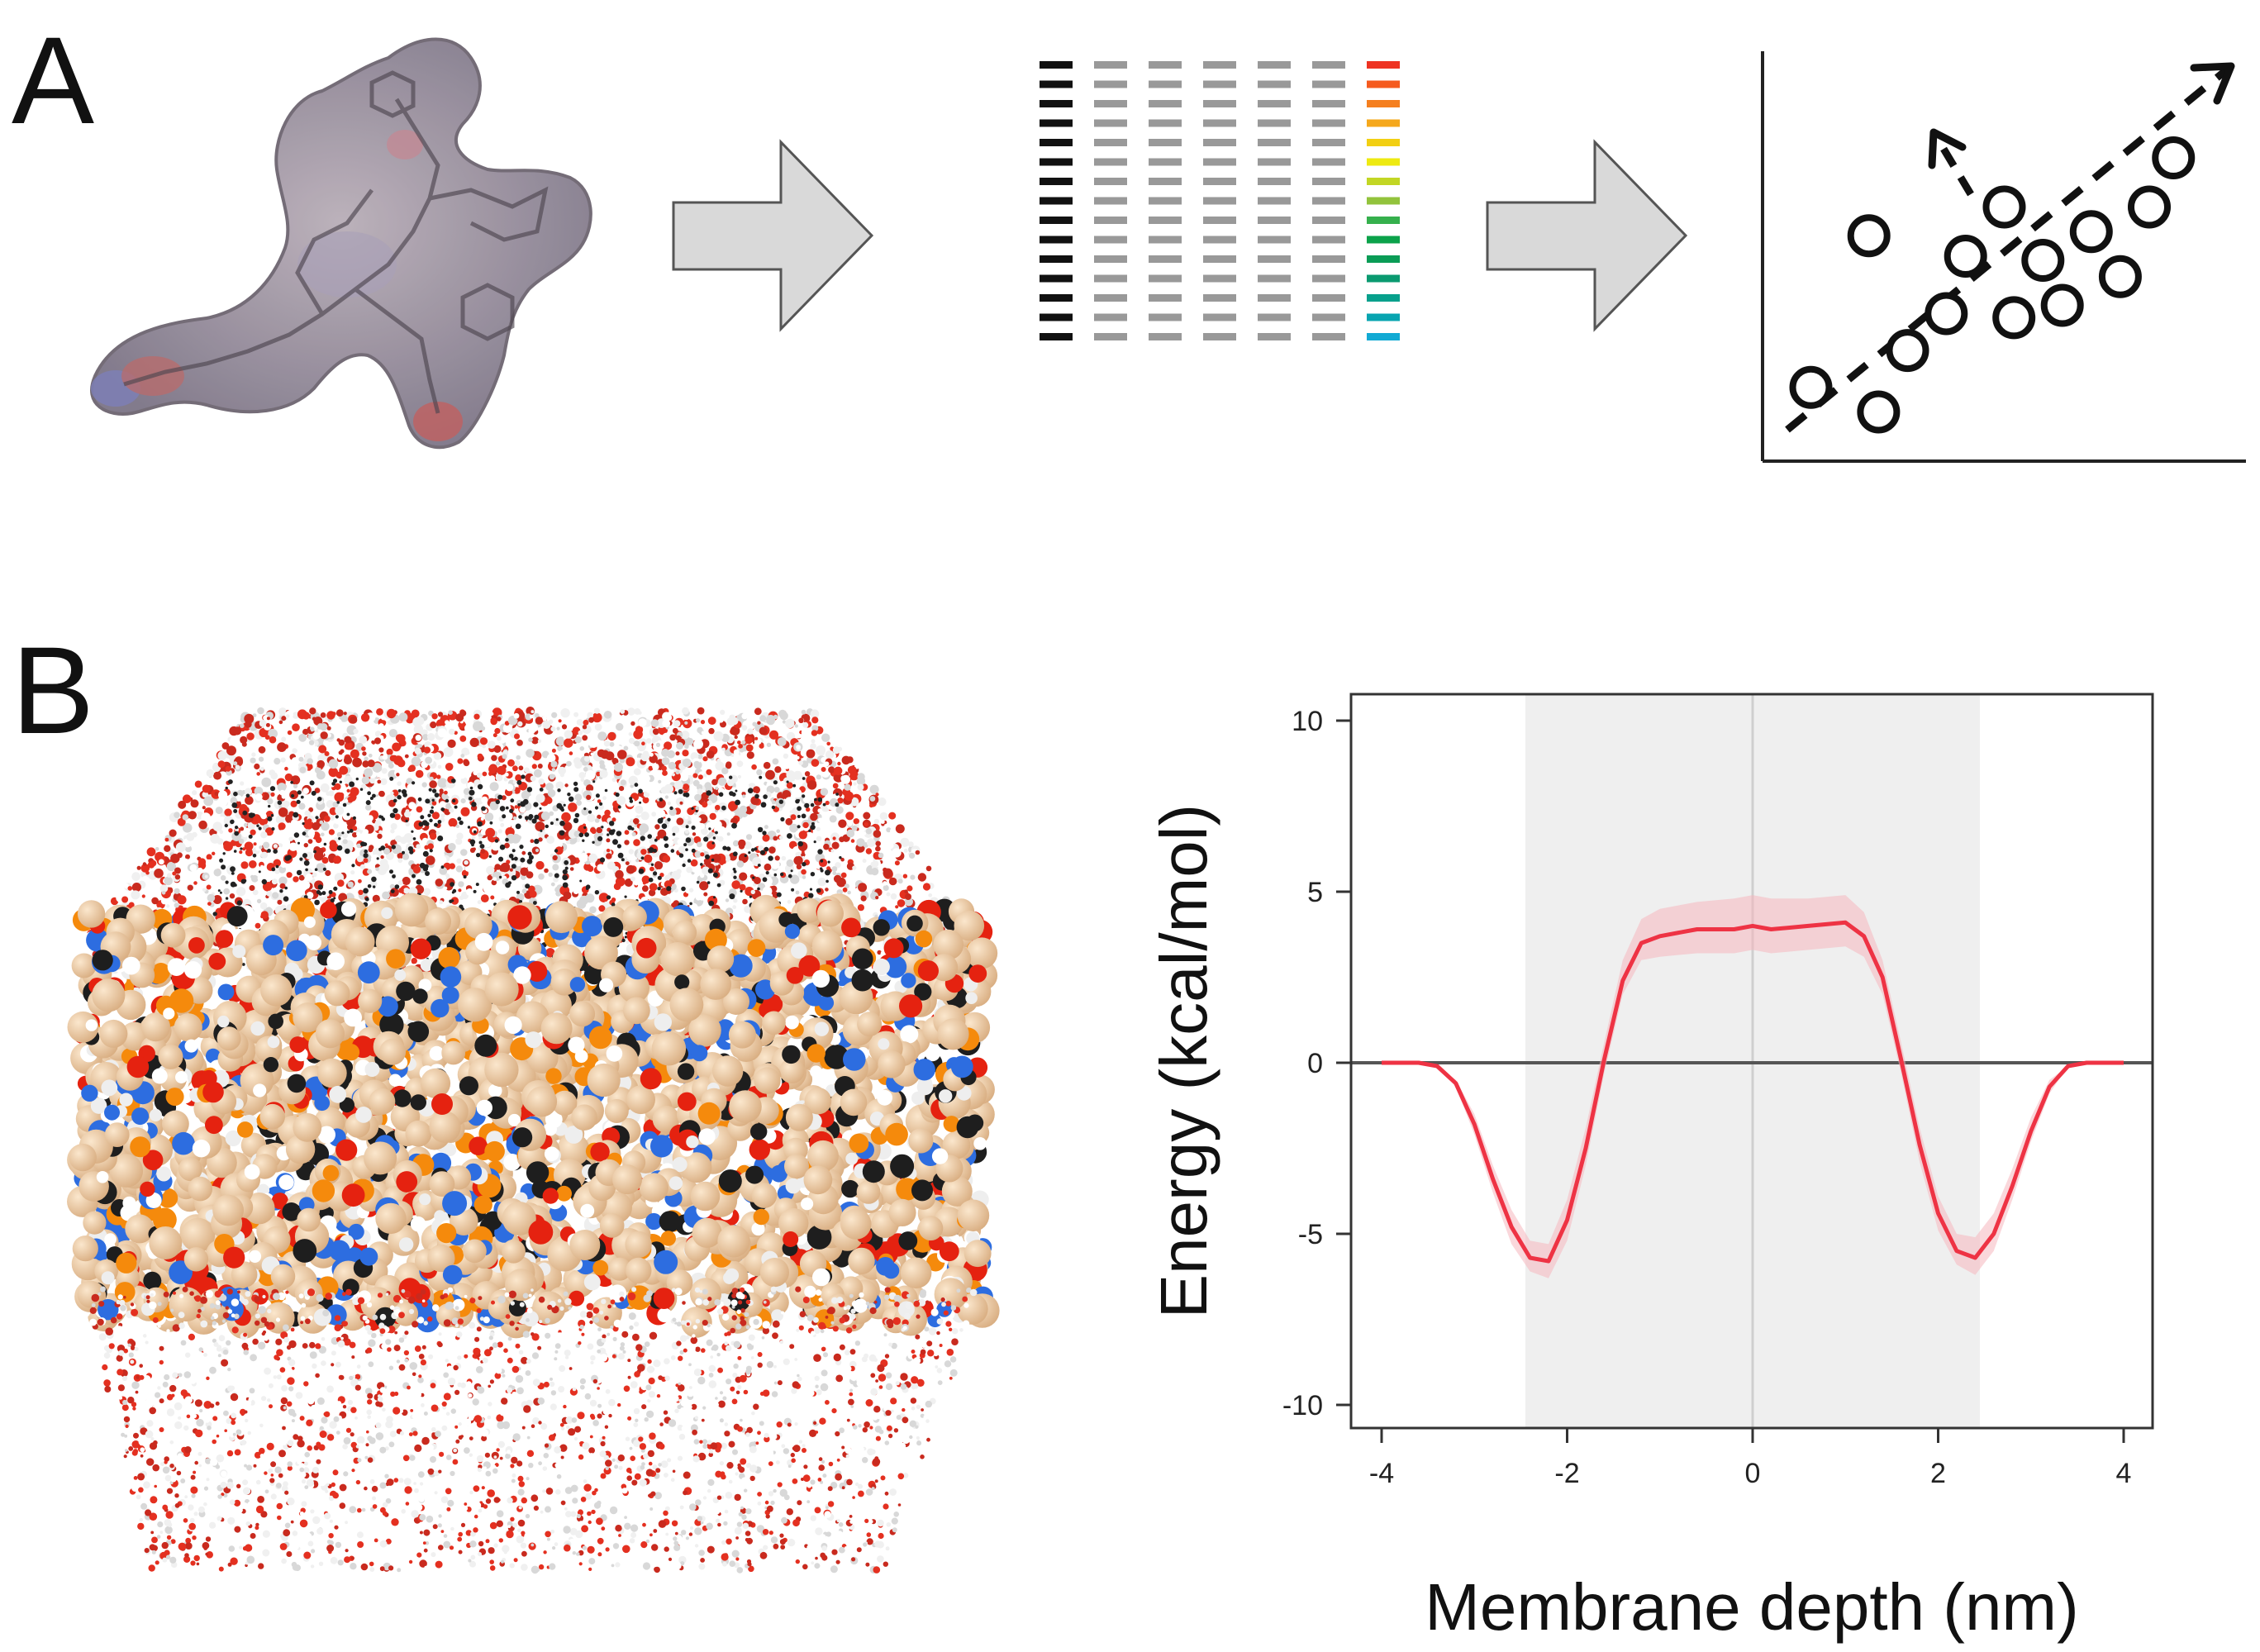  Describe the element at coordinates (773, 235) in the screenshot. I see `arrow-right-icon` at that location.